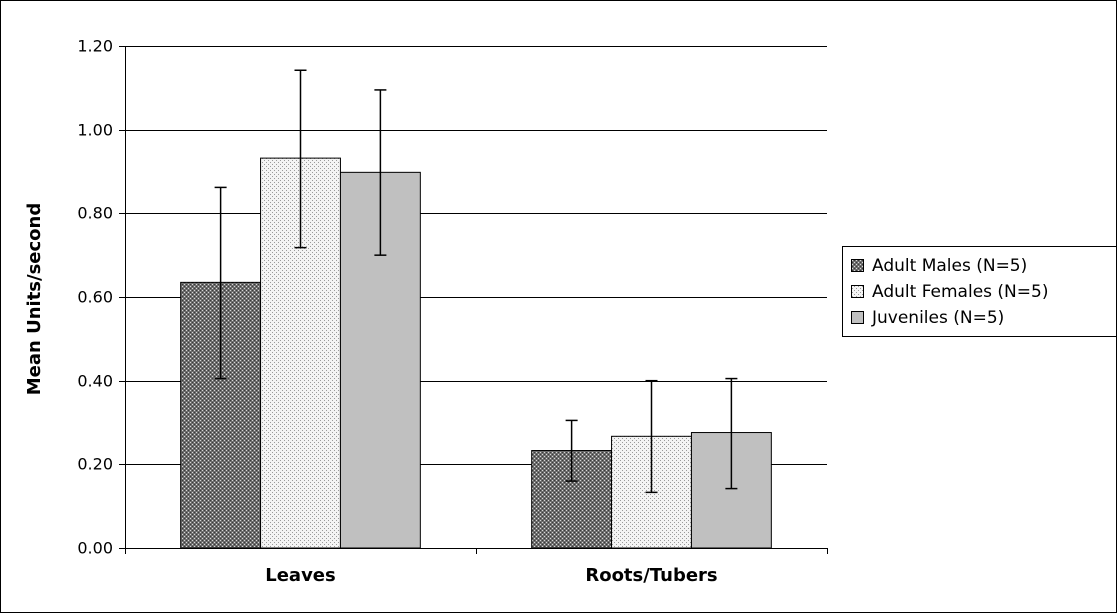 This screenshot has height=613, width=1117. I want to click on legend-box, so click(979, 291).